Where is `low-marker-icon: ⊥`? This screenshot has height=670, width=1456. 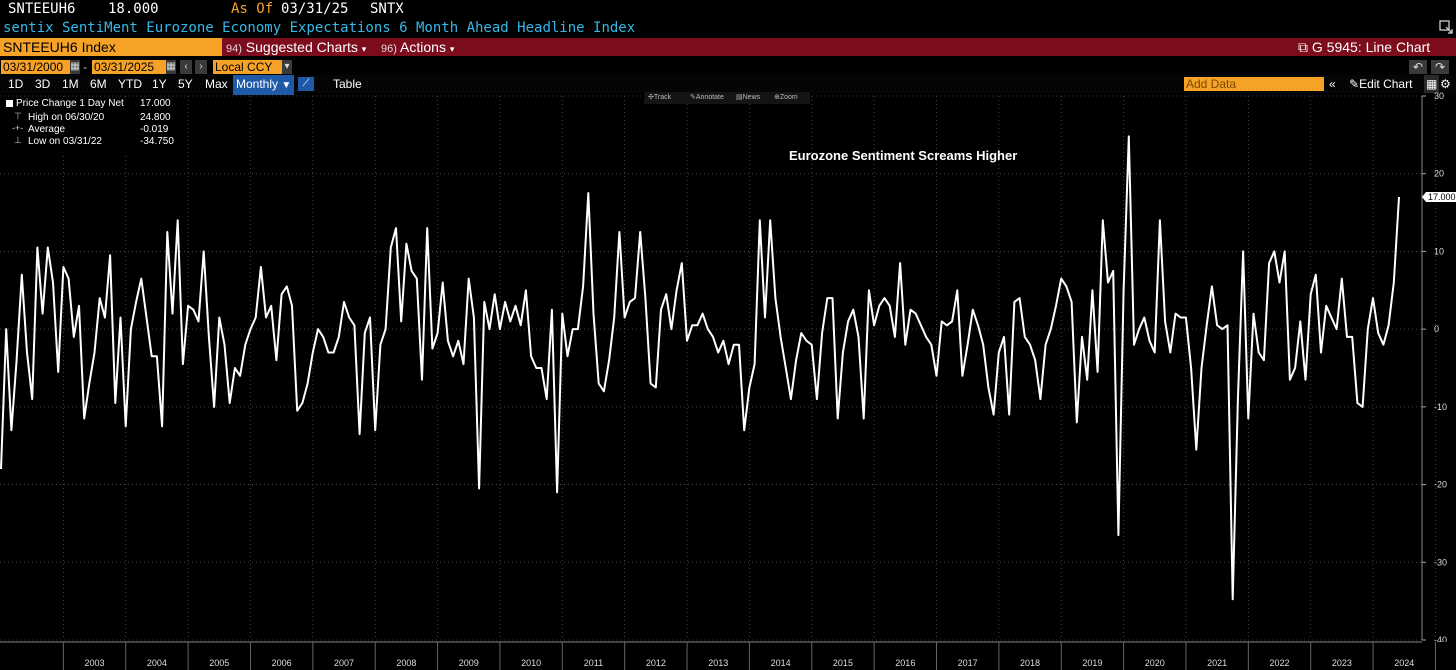
low-marker-icon: ⊥ is located at coordinates (18, 140).